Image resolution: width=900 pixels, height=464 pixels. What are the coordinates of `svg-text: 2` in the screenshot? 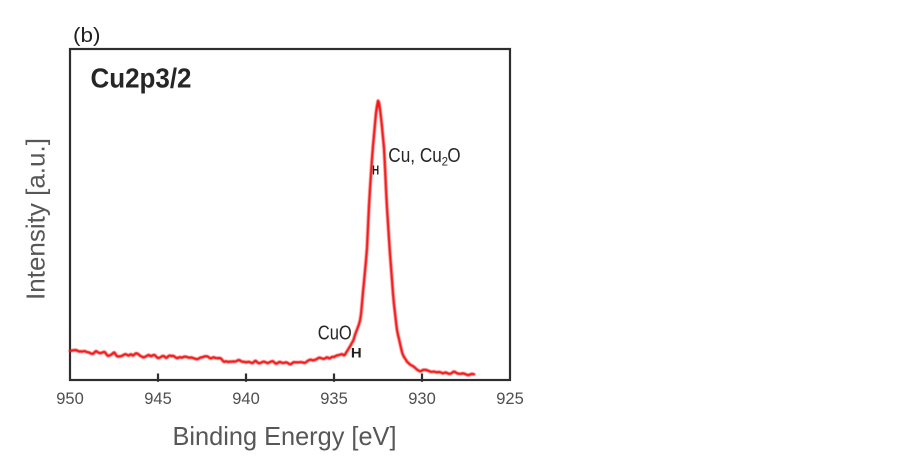 It's located at (445, 163).